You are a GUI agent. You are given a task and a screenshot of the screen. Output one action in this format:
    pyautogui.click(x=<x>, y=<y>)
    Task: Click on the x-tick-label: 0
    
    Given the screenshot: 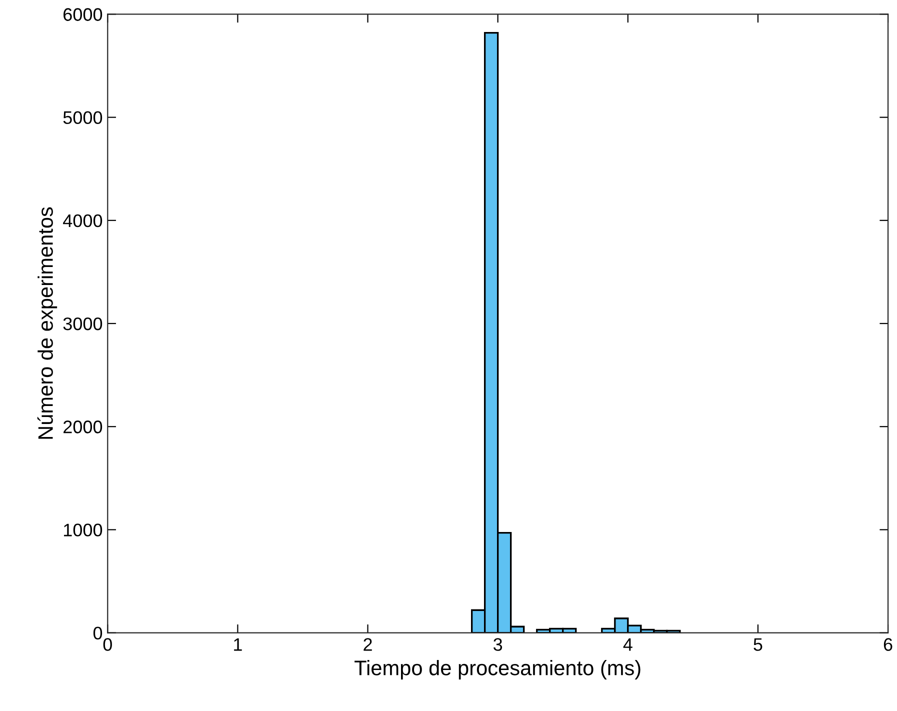 What is the action you would take?
    pyautogui.click(x=107, y=644)
    